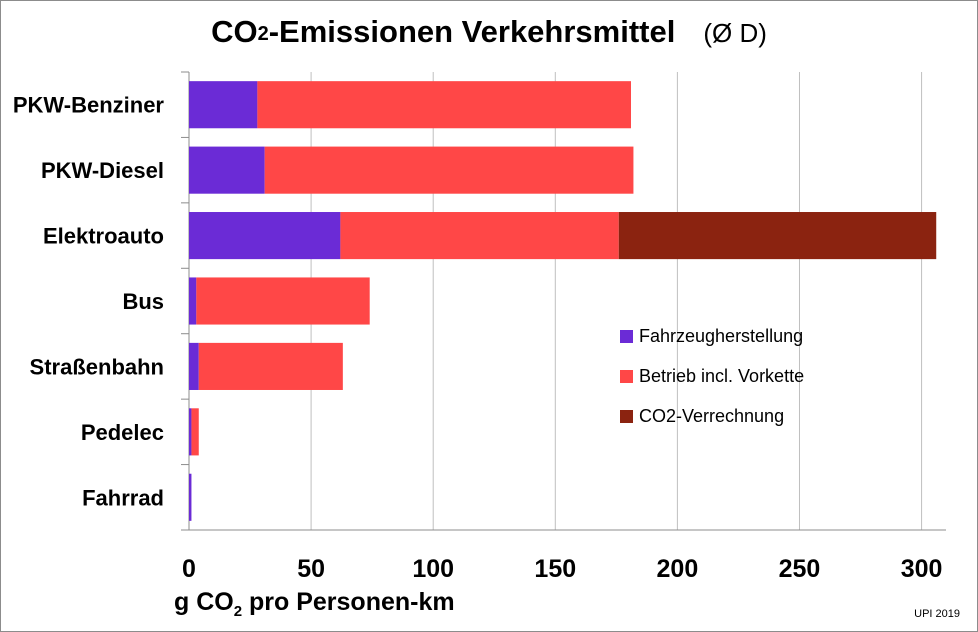 The height and width of the screenshot is (632, 978). Describe the element at coordinates (721, 335) in the screenshot. I see `legend-label: Fahrzeugherstellung` at that location.